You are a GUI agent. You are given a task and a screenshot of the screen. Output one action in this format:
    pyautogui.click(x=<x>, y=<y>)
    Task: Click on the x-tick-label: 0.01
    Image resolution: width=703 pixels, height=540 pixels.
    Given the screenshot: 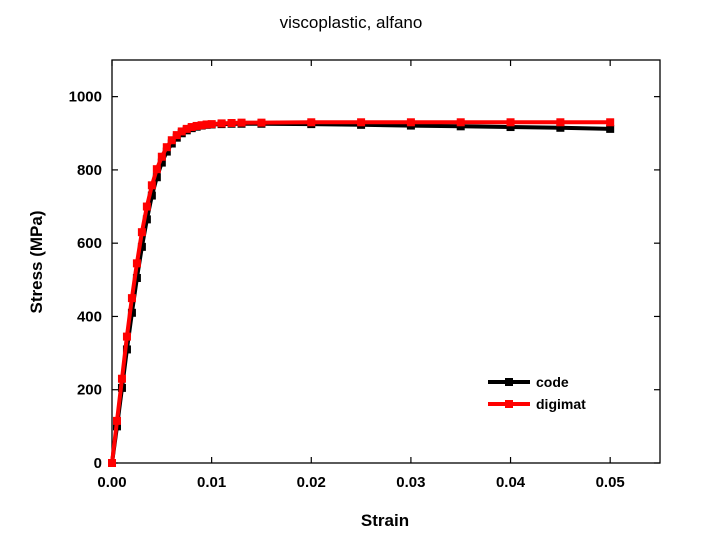 What is the action you would take?
    pyautogui.click(x=211, y=482)
    